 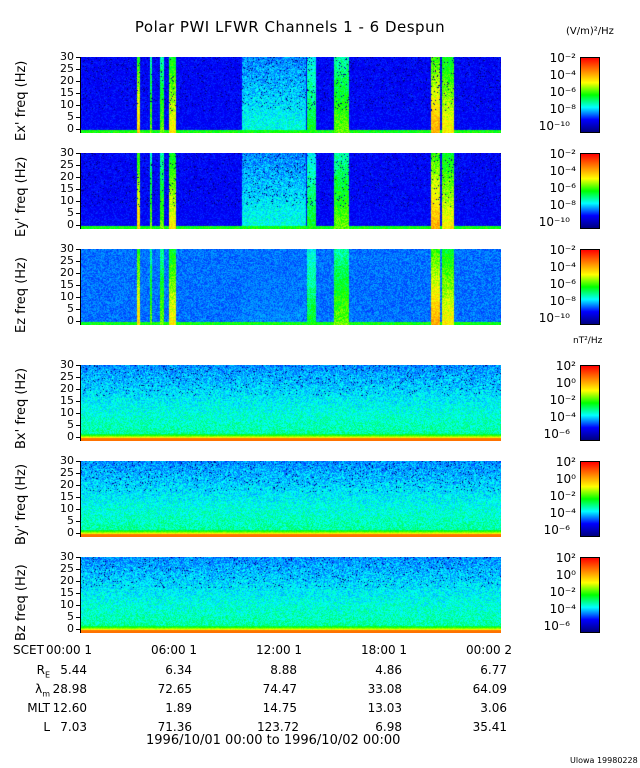 I want to click on x-axis-label: SCET, so click(x=28, y=650).